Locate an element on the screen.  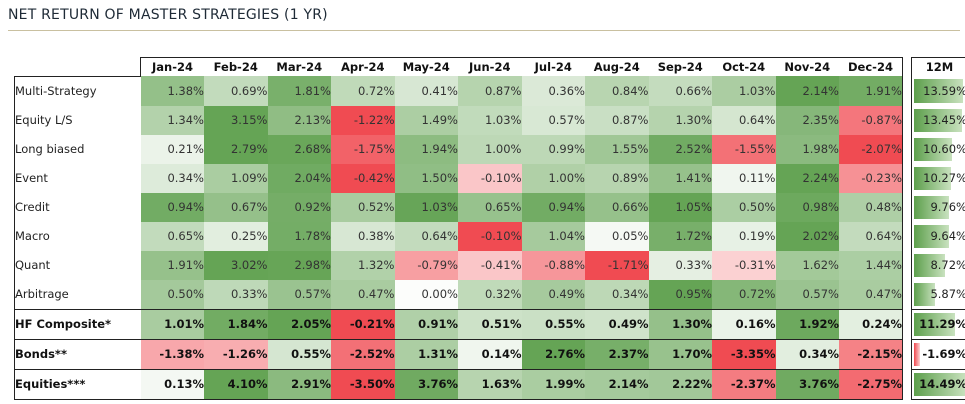
heatmap-cell: 1.99% is located at coordinates (553, 384).